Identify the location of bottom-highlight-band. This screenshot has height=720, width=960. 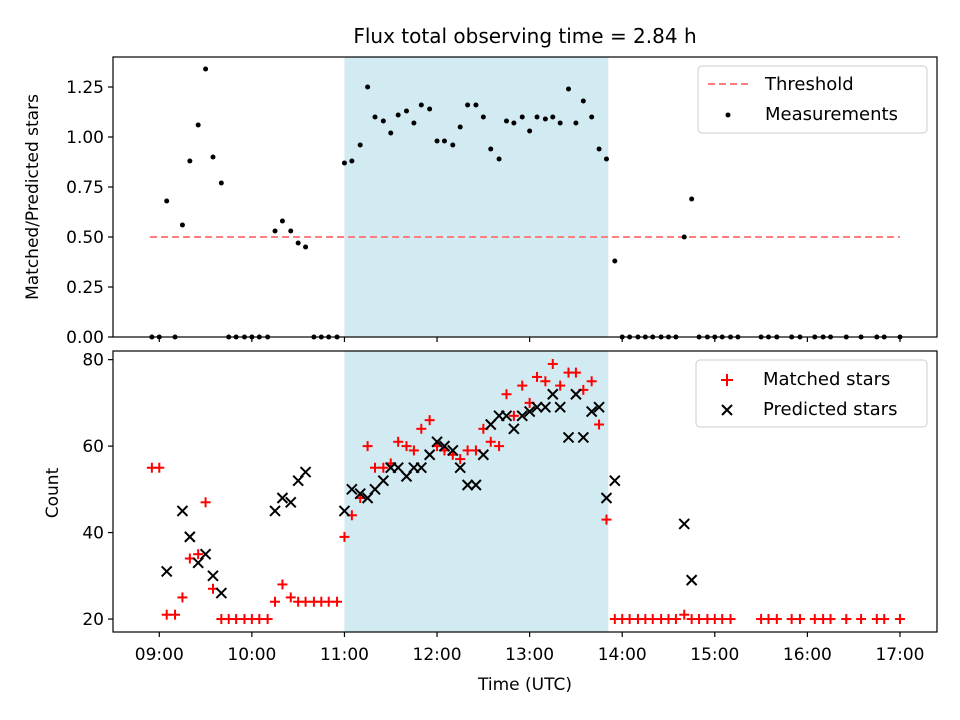
(476, 491).